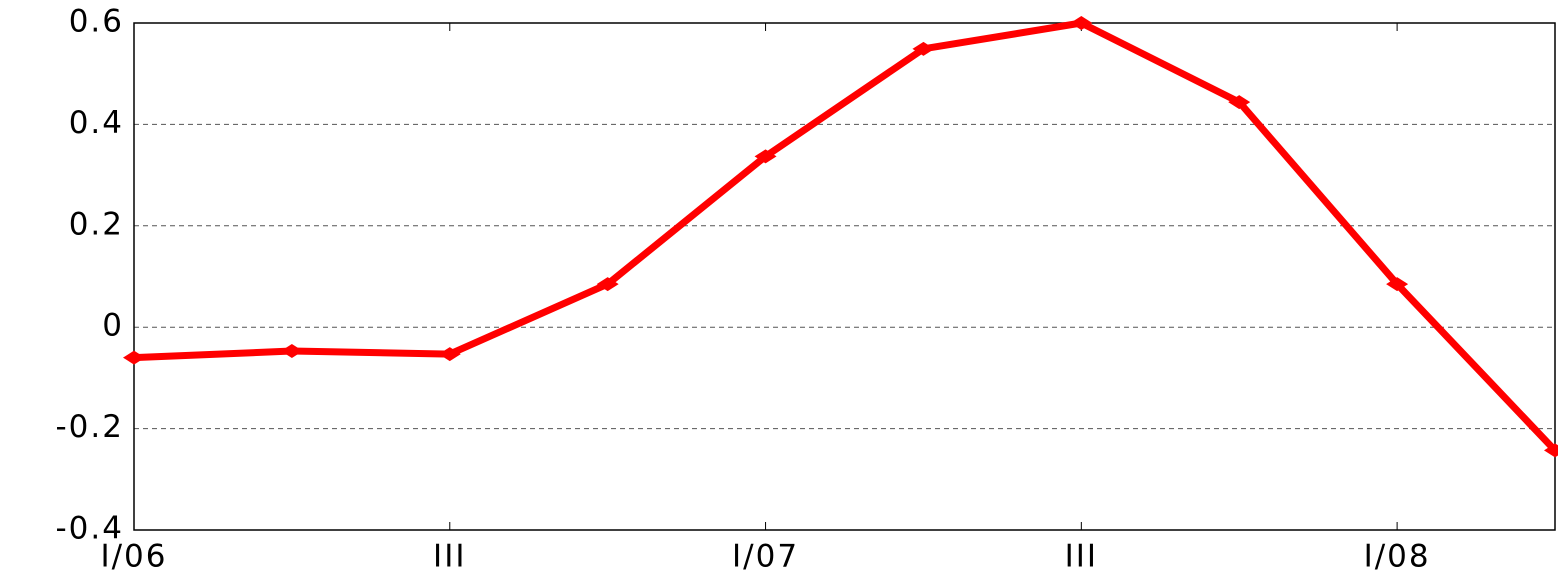 This screenshot has height=575, width=1558. Describe the element at coordinates (133, 557) in the screenshot. I see `x-tick-label: I/06` at that location.